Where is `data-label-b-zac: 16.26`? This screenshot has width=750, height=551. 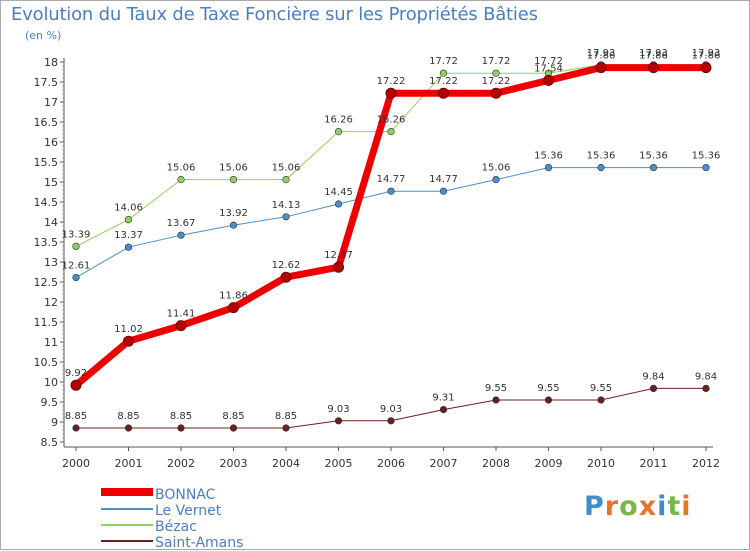 data-label-b-zac: 16.26 is located at coordinates (391, 120).